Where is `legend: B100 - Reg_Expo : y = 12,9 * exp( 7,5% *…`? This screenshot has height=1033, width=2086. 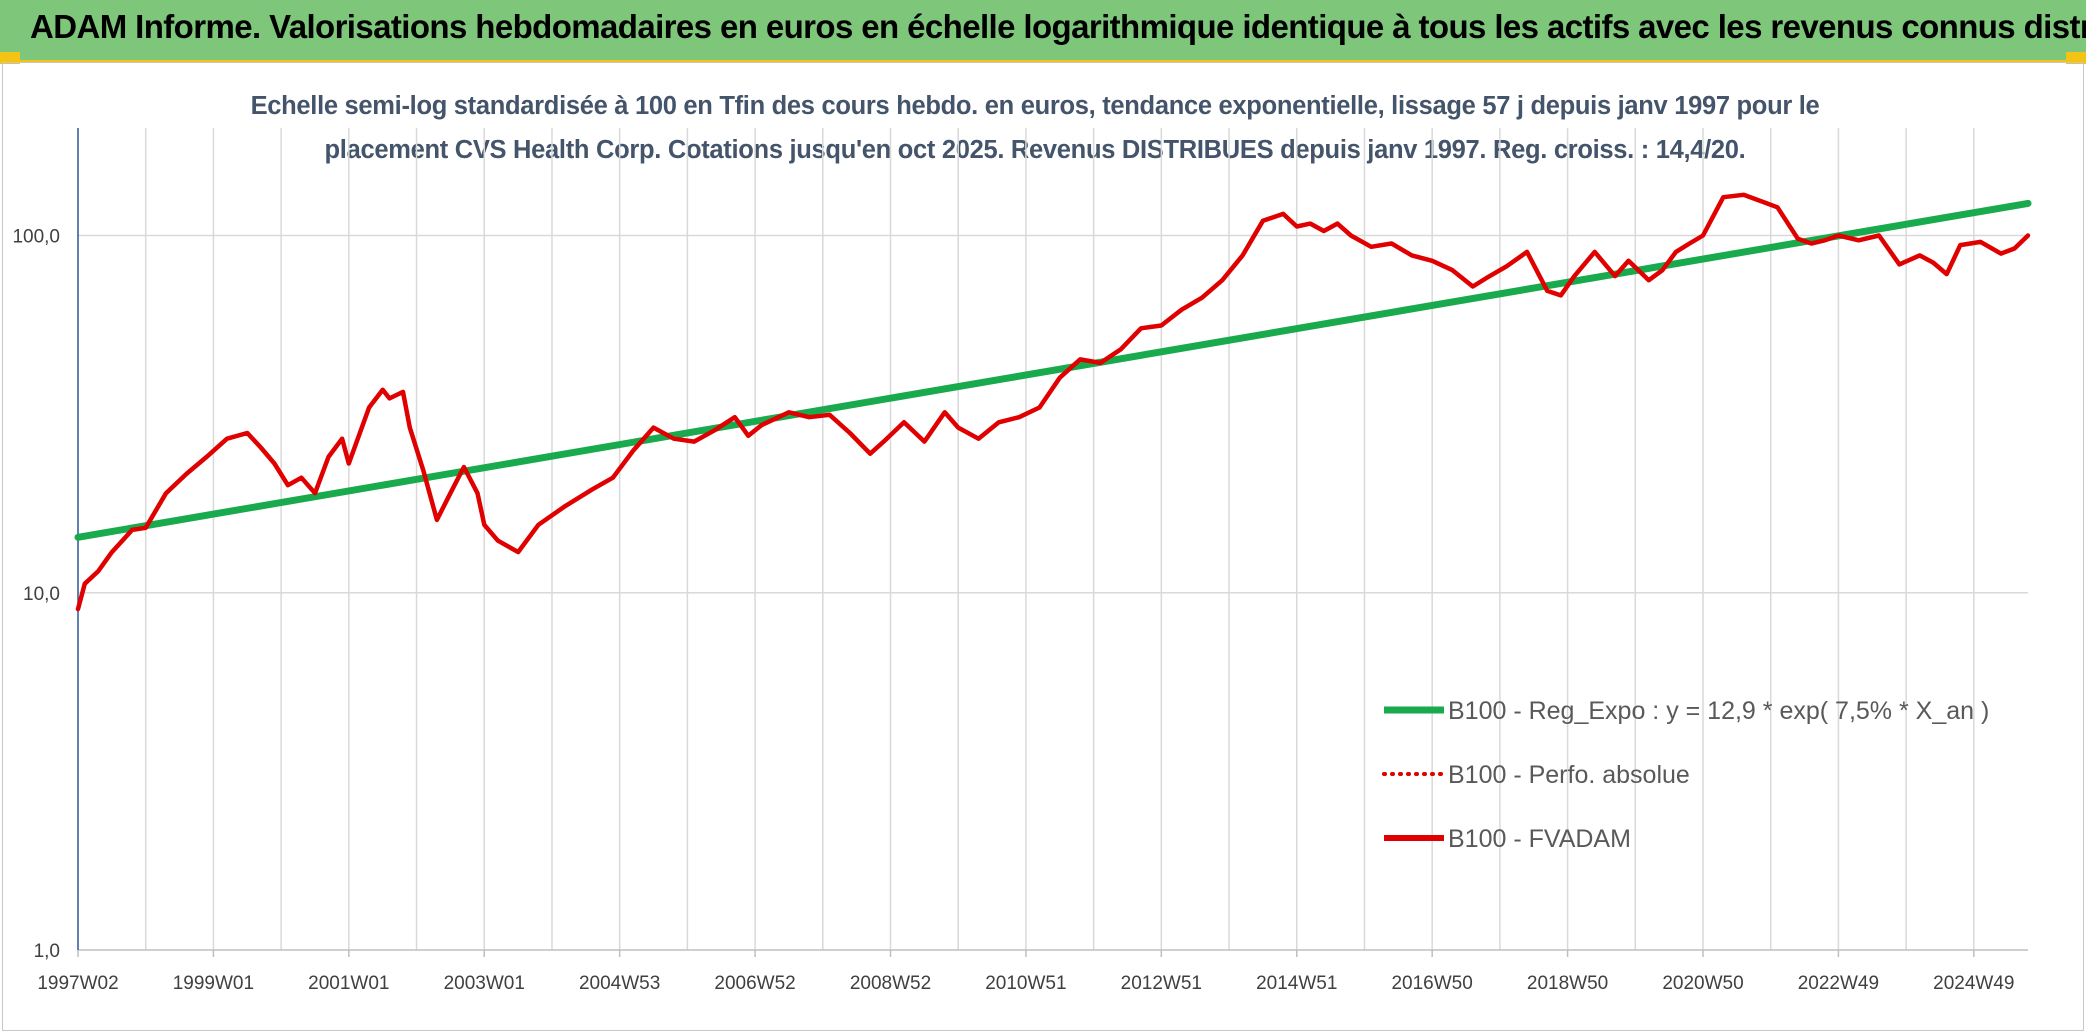
legend: B100 - Reg_Expo : y = 12,9 * exp( 7,5% *… is located at coordinates (1685, 775).